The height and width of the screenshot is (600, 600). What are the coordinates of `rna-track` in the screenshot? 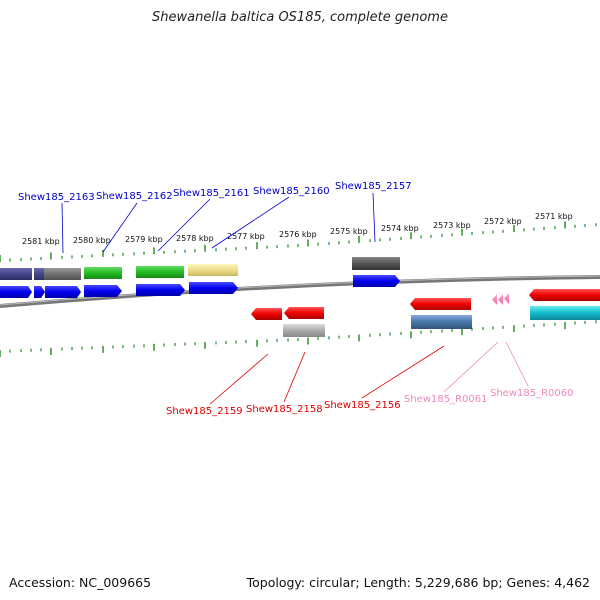 It's located at (500, 299).